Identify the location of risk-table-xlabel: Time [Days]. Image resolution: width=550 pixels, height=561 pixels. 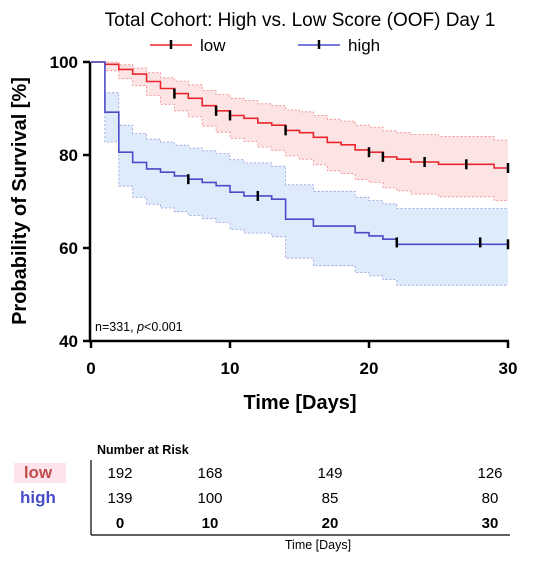
(318, 545).